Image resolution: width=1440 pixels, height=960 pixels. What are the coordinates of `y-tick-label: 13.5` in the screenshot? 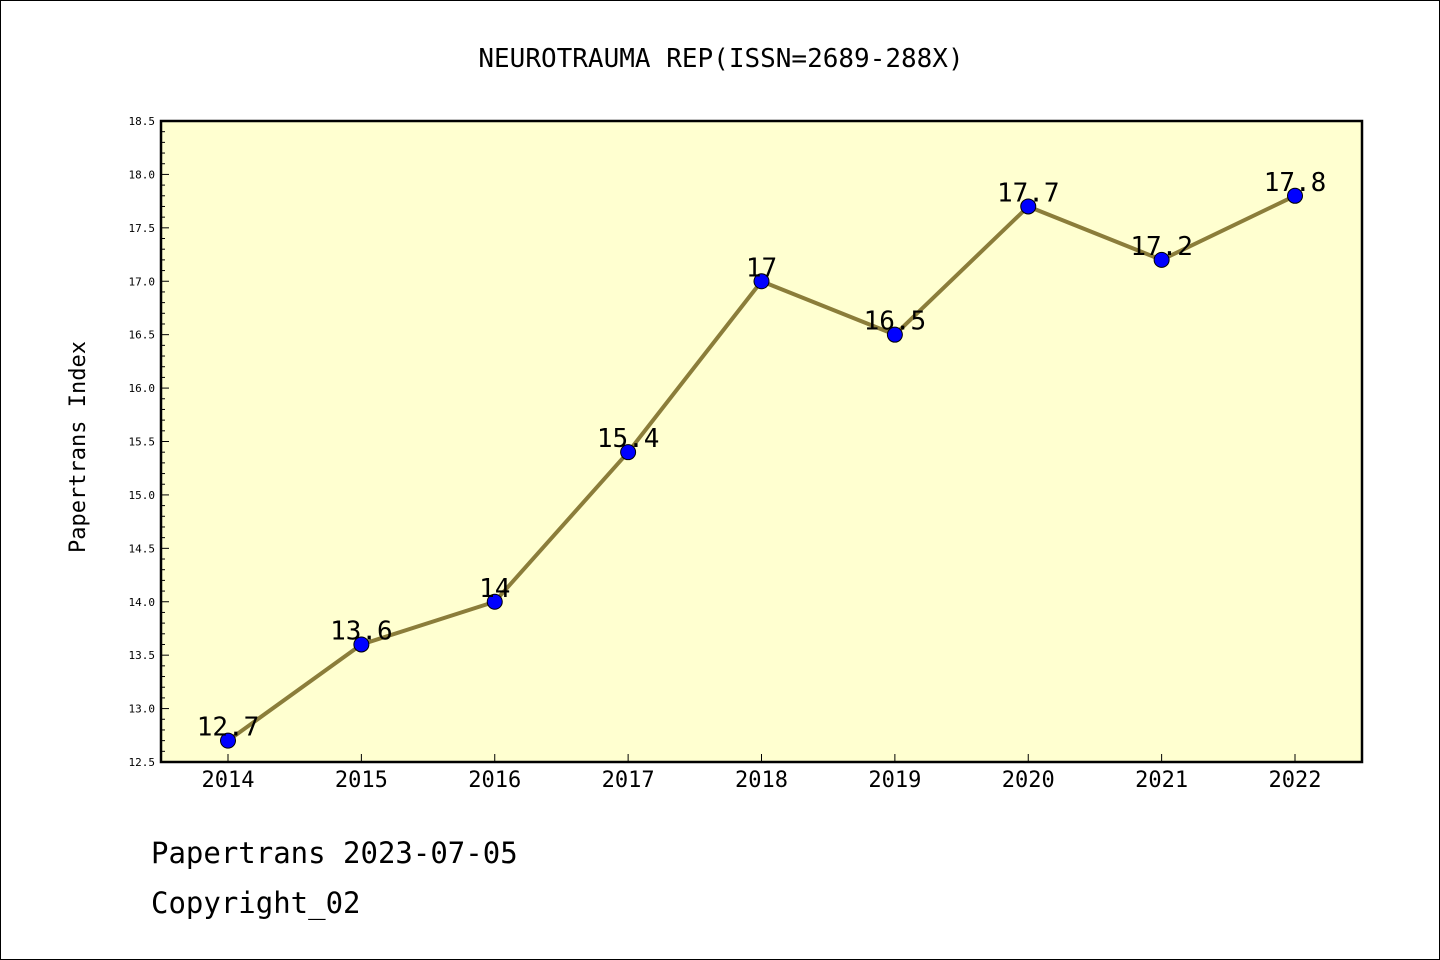 It's located at (142, 655).